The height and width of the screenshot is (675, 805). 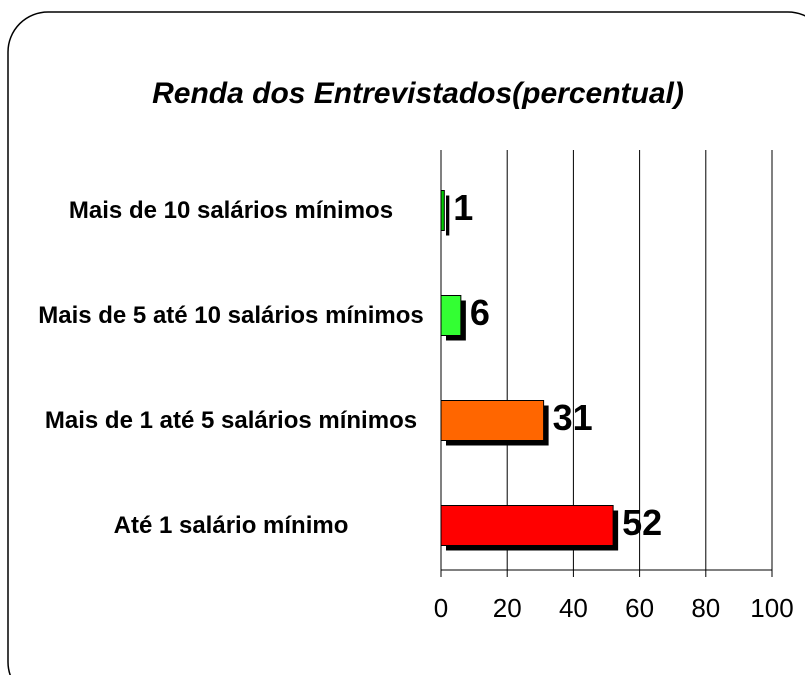 I want to click on x-tick-label: 20, so click(x=507, y=608).